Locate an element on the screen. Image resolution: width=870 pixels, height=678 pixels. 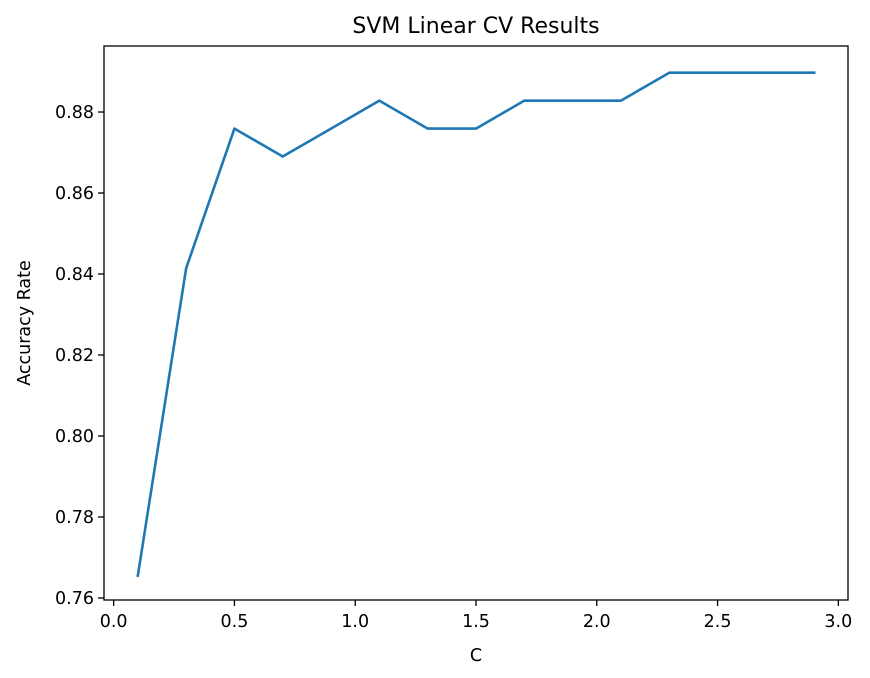
y-axis-ticks: 0.76 0.78 0.80 0.82 0.84 0.86 0.88 is located at coordinates (79, 356).